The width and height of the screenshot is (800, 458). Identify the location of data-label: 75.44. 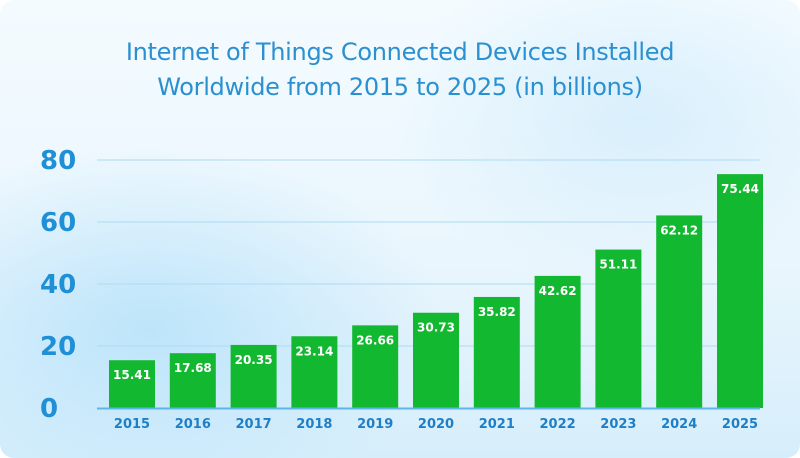
(740, 189).